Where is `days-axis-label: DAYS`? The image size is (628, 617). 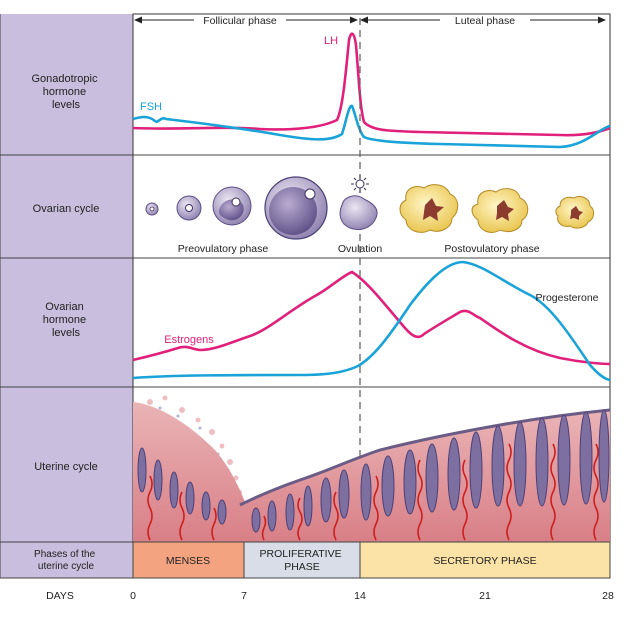
days-axis-label: DAYS is located at coordinates (60, 596).